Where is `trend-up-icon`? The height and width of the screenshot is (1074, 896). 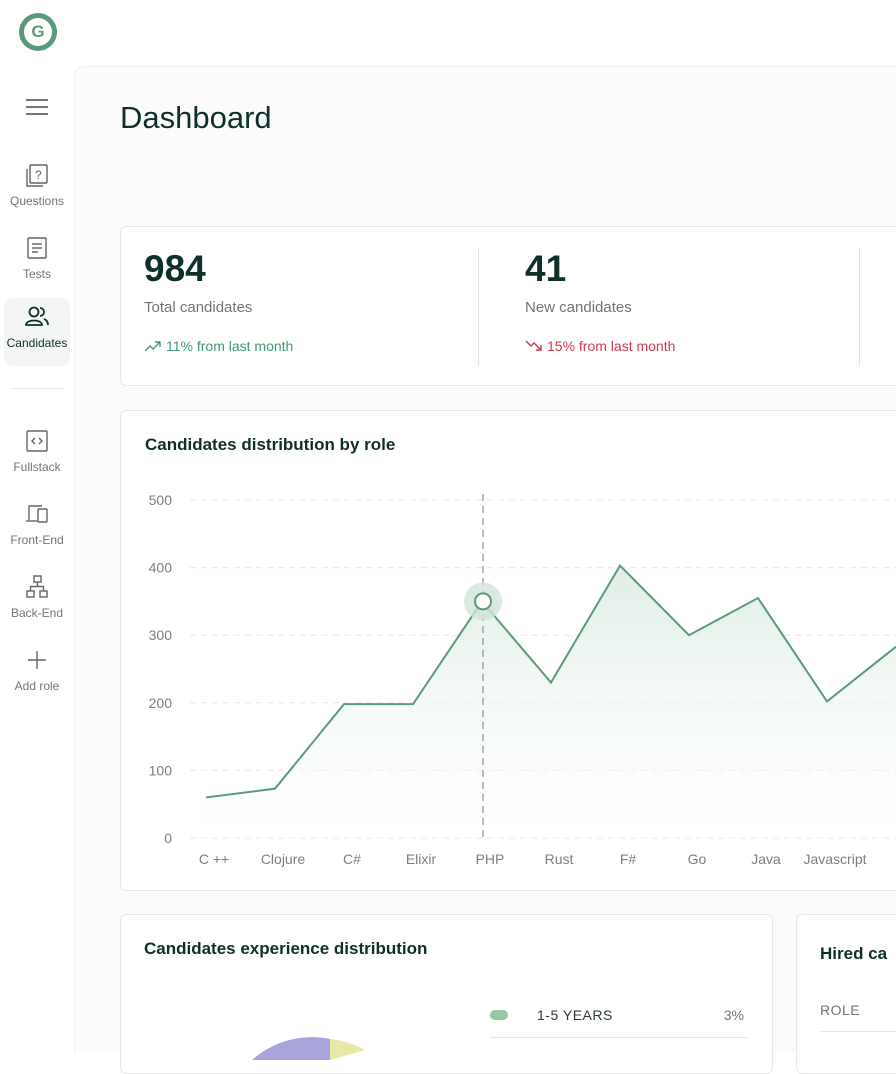 trend-up-icon is located at coordinates (152, 346).